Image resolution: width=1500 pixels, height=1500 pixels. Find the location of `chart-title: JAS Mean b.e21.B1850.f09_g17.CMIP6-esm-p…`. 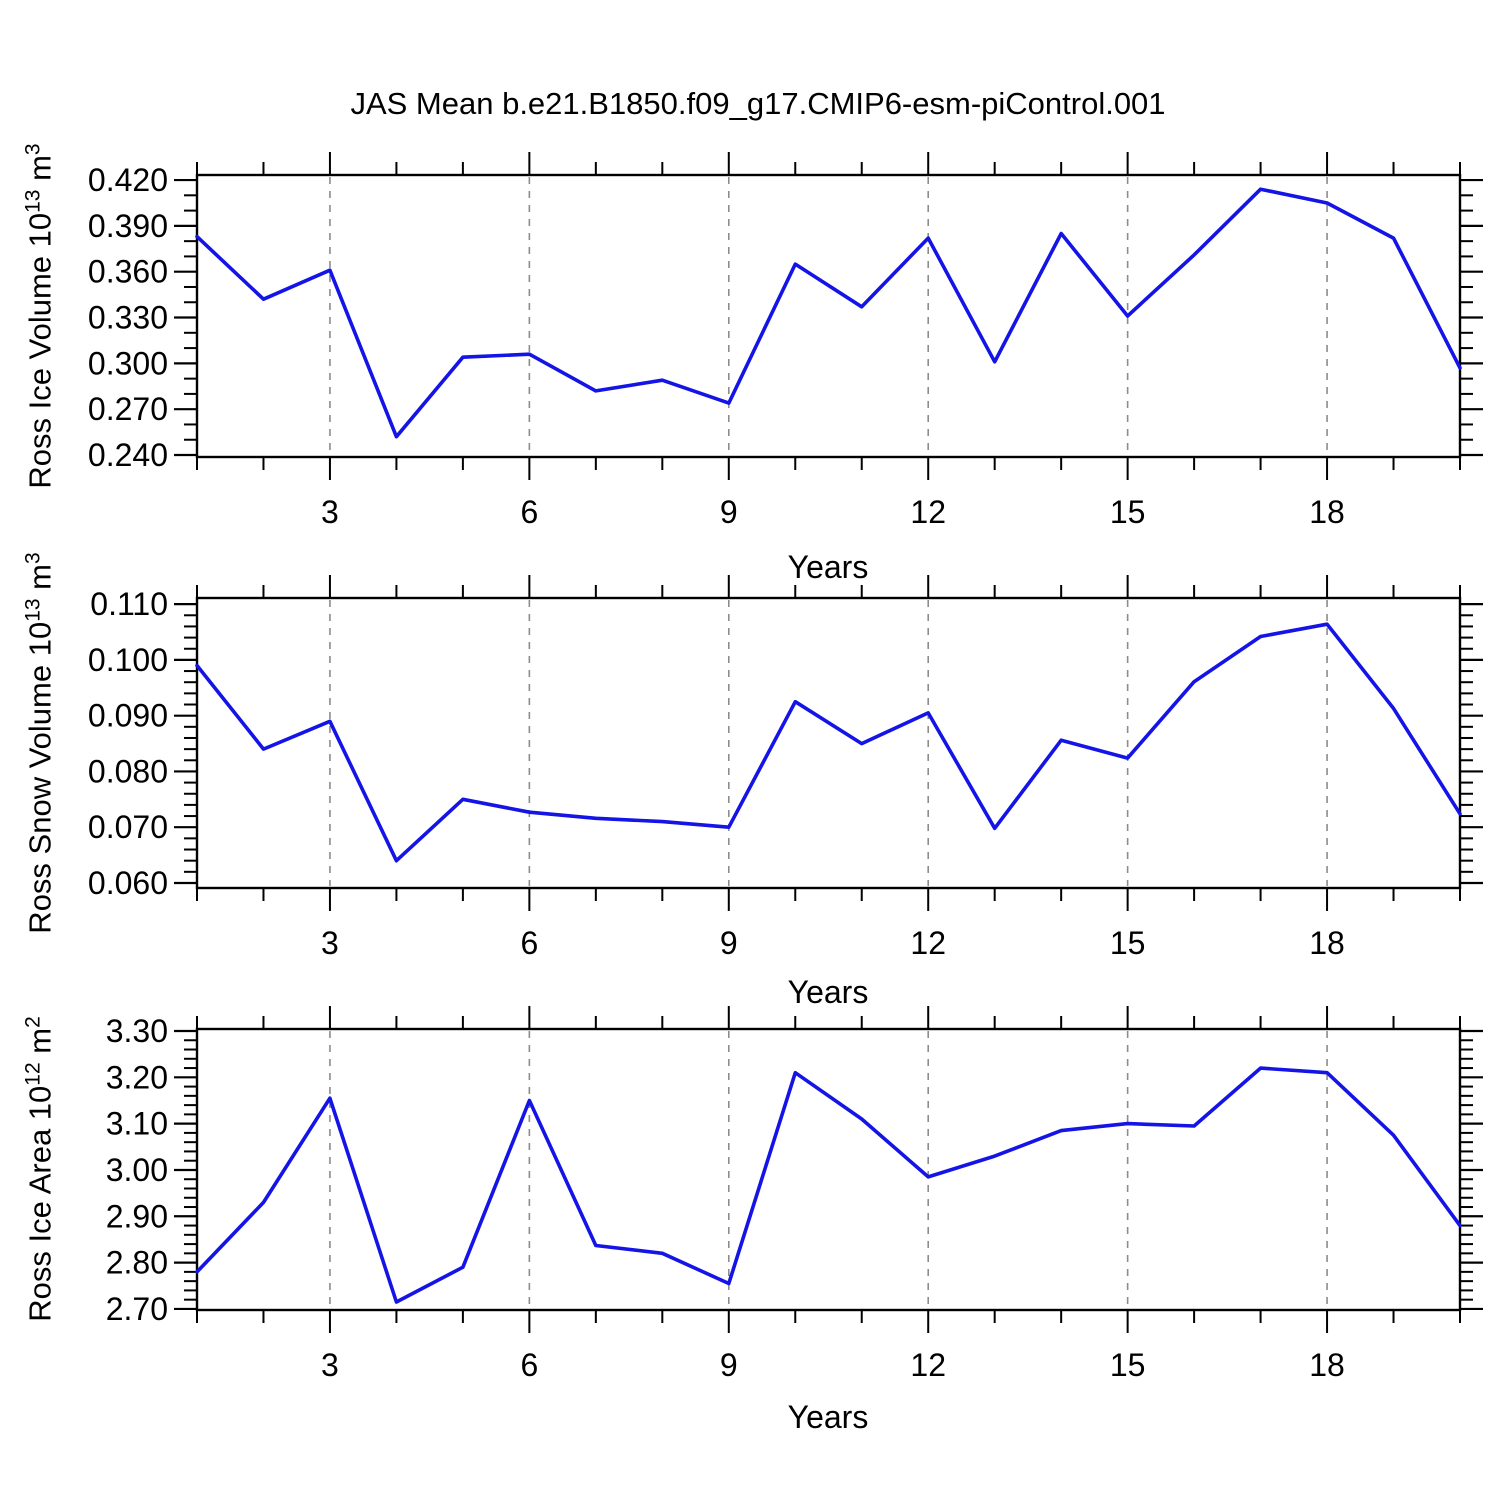

chart-title: JAS Mean b.e21.B1850.f09_g17.CMIP6-esm-p… is located at coordinates (758, 103).